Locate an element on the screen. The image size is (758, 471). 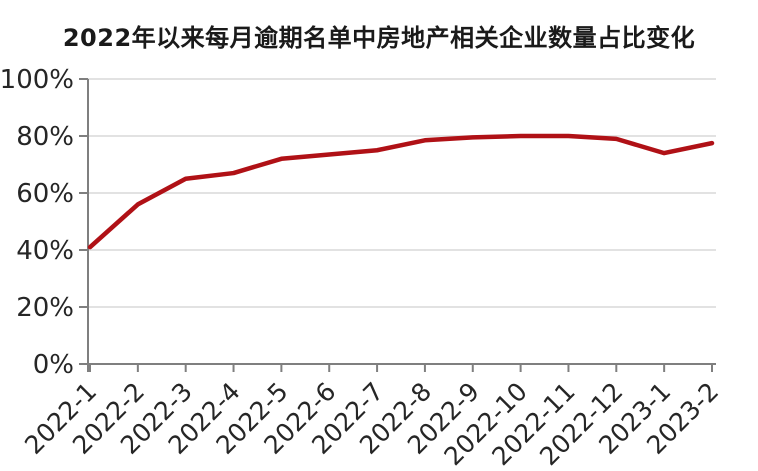
y-tick-label: 20% is located at coordinates (45, 308).